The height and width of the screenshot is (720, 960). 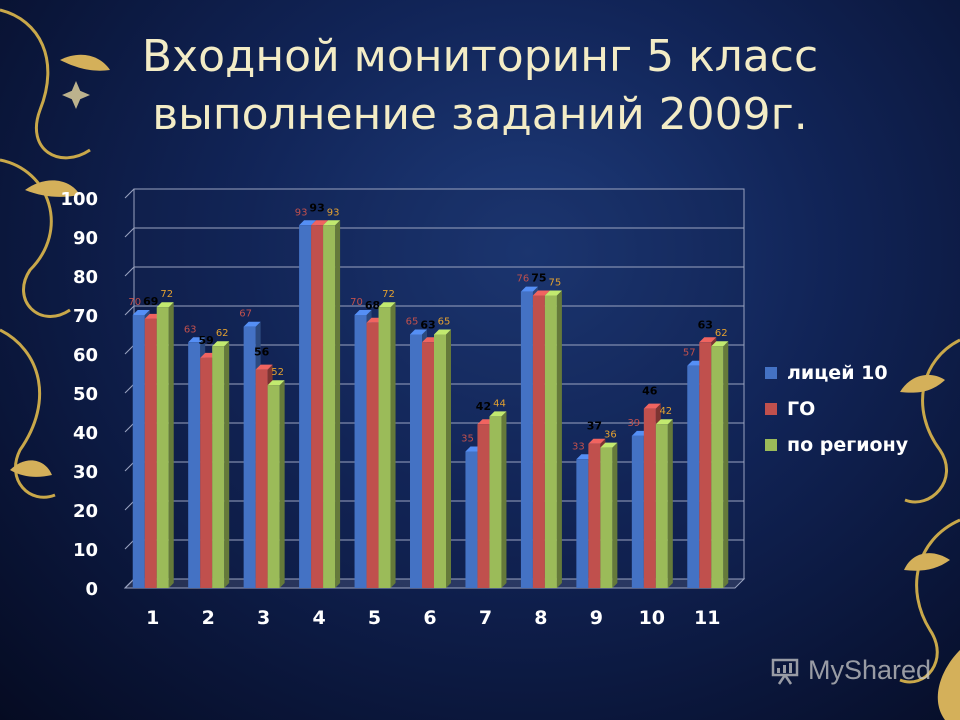 I want to click on data-label: 35, so click(x=467, y=439).